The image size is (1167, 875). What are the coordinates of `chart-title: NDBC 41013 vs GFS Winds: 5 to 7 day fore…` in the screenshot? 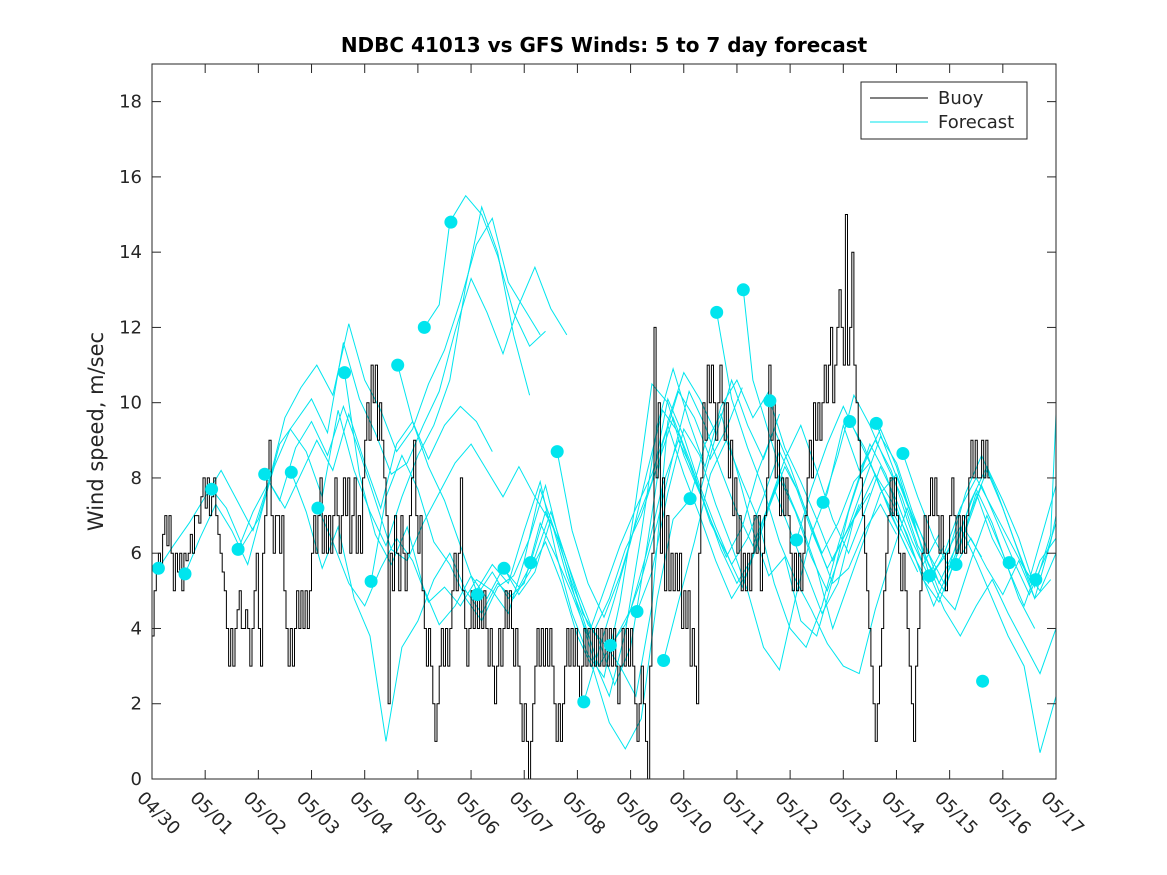 It's located at (604, 45).